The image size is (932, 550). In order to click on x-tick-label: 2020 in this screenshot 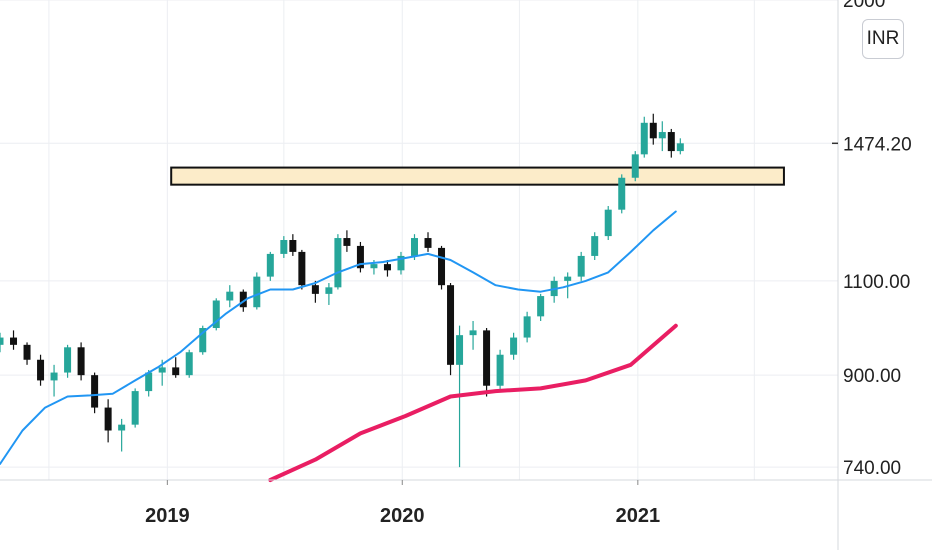, I will do `click(402, 516)`.